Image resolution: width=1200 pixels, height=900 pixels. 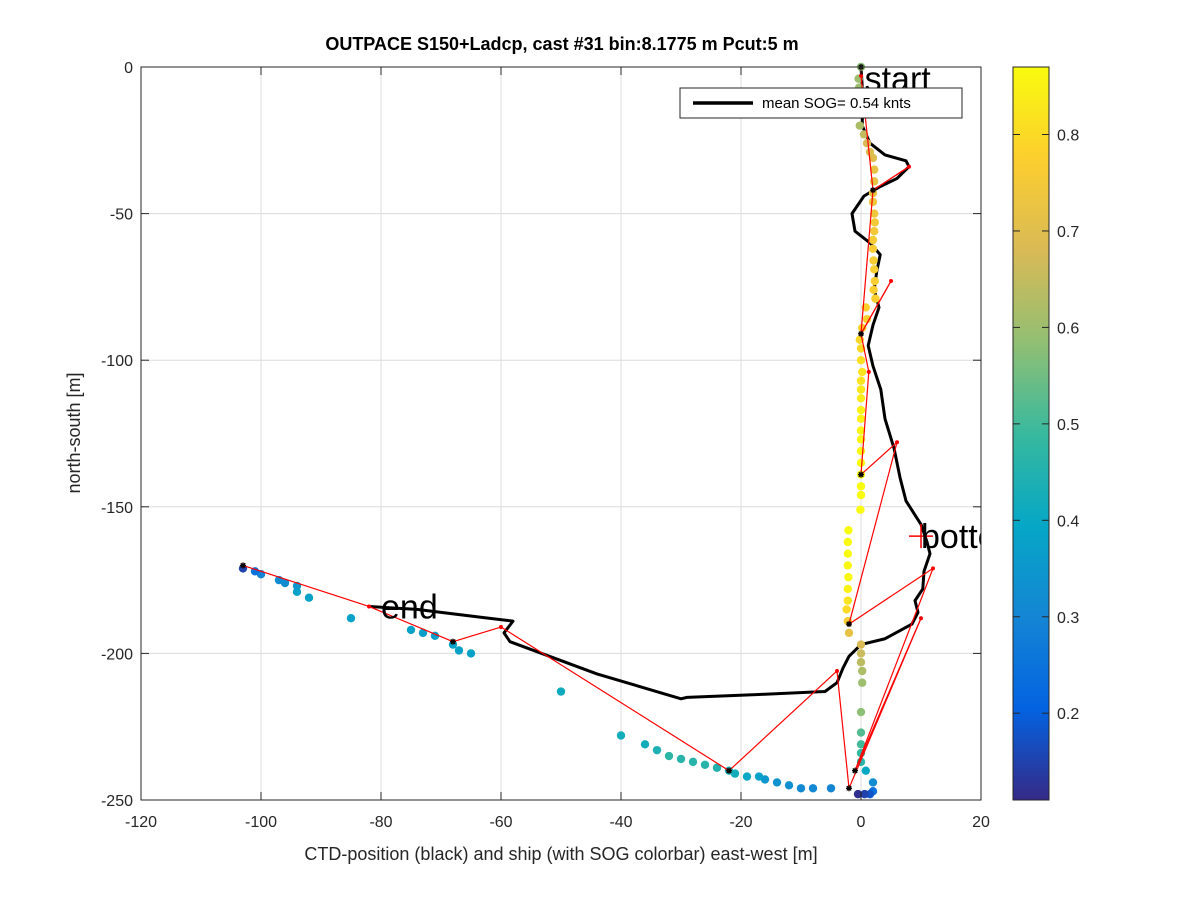 I want to click on y-tick-label: -150, so click(x=117, y=508).